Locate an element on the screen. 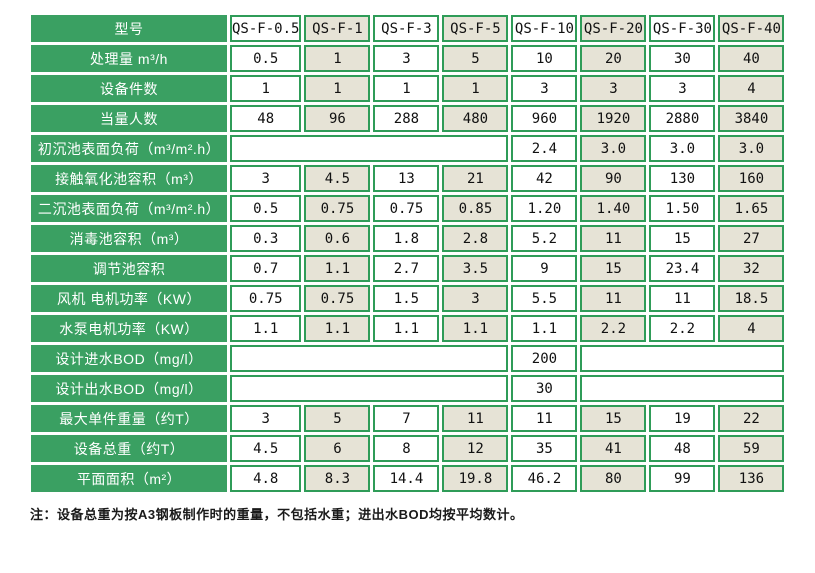 Image resolution: width=815 pixels, height=573 pixels. model-header: QS-F-3 is located at coordinates (406, 28).